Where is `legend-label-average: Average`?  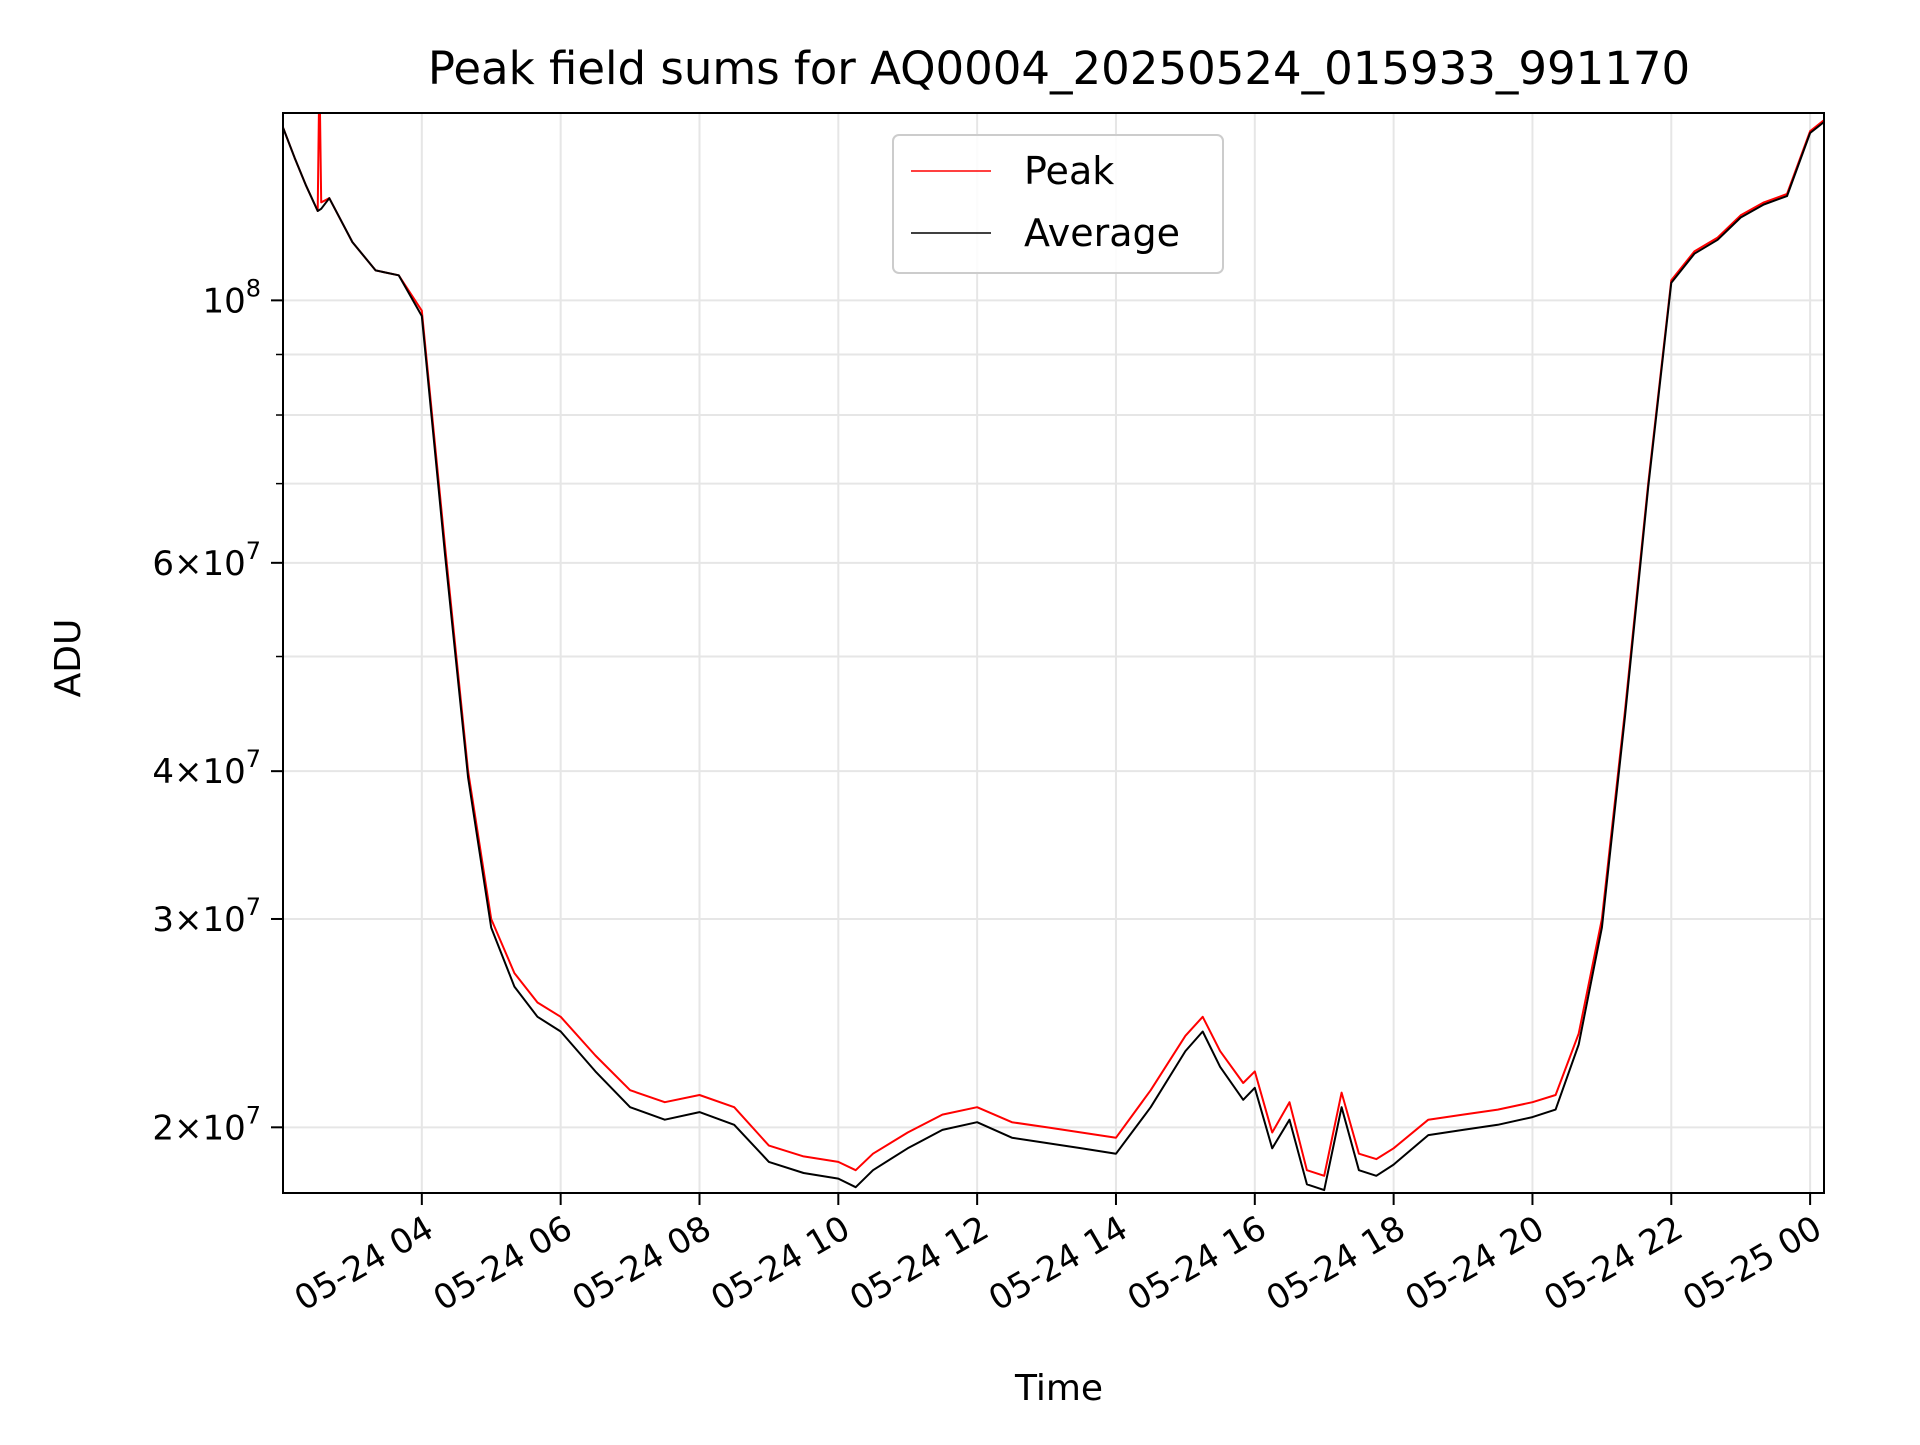
legend-label-average: Average is located at coordinates (1102, 233).